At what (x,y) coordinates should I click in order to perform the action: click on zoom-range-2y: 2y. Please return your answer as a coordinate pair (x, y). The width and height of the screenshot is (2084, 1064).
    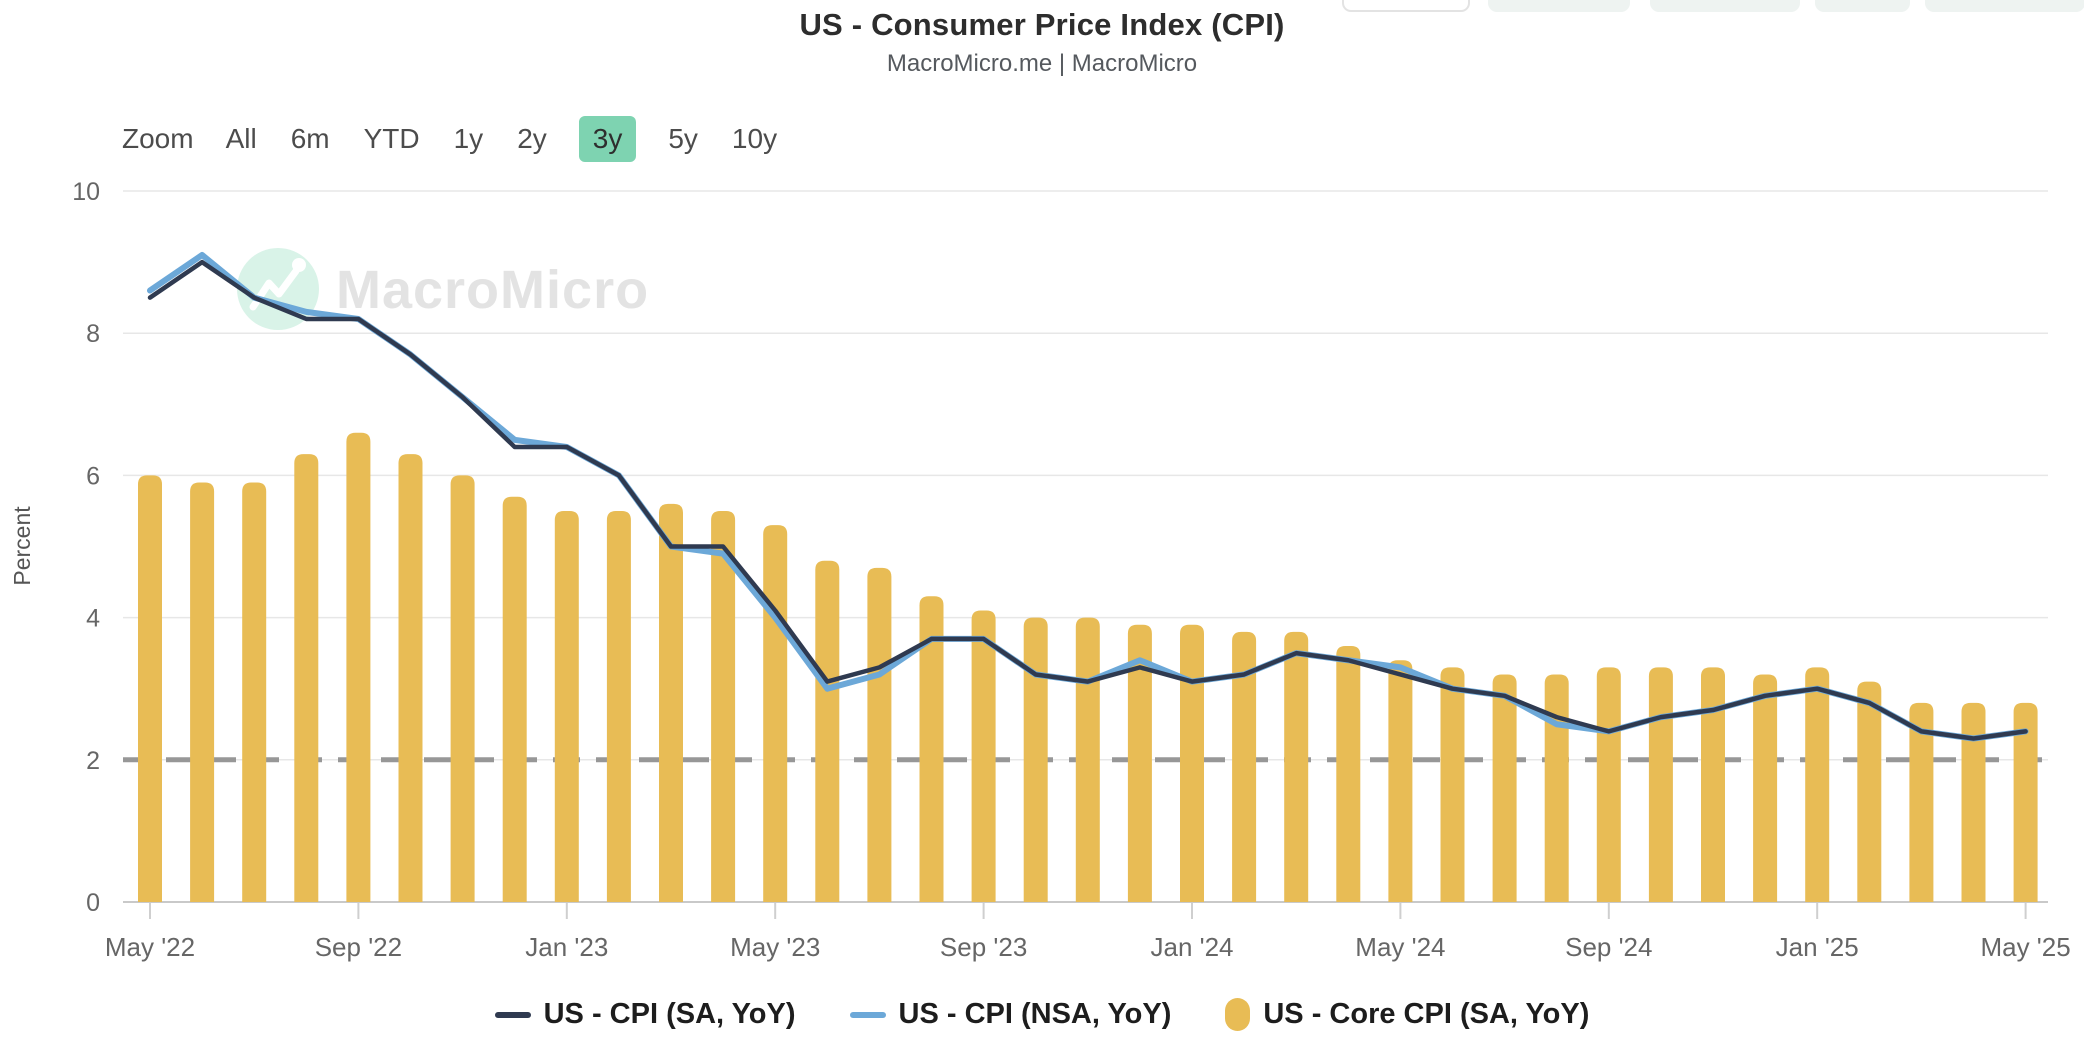
    Looking at the image, I should click on (532, 138).